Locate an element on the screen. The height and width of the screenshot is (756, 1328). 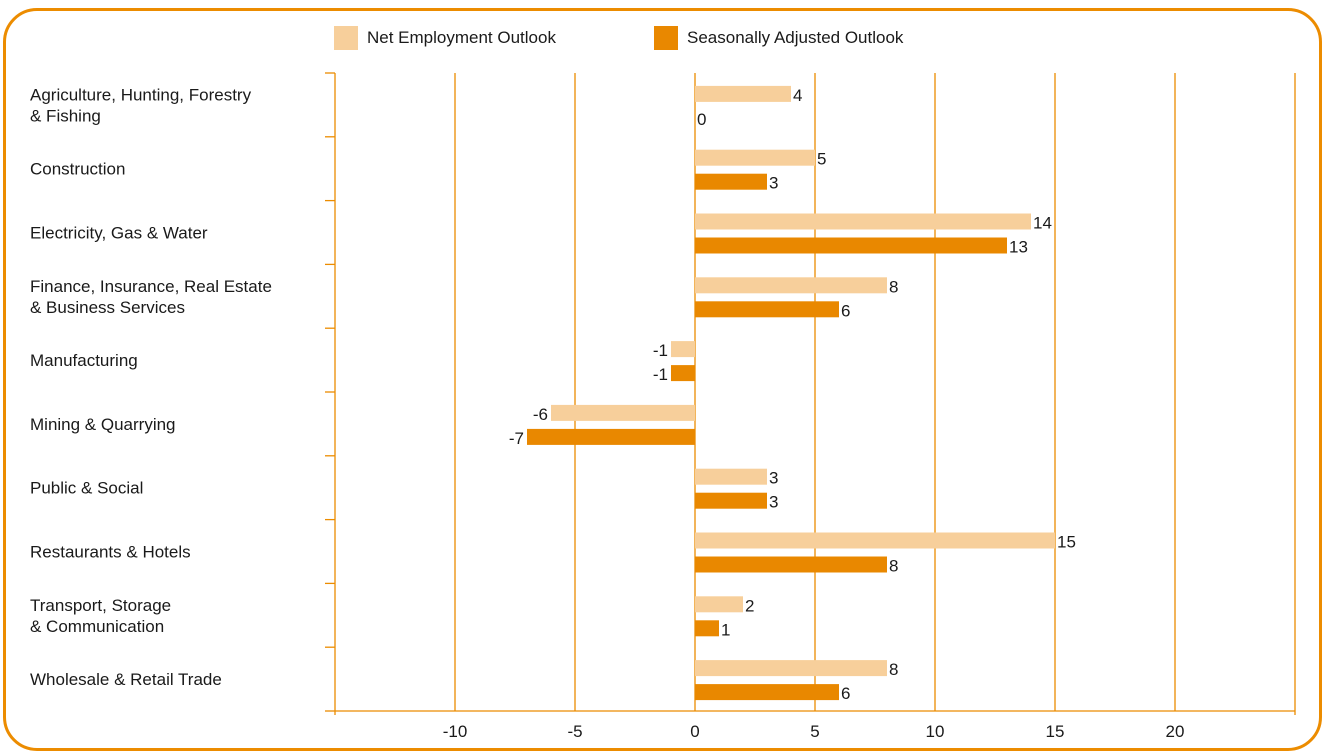
legend-label-net-employment: Net Employment Outlook is located at coordinates (461, 37).